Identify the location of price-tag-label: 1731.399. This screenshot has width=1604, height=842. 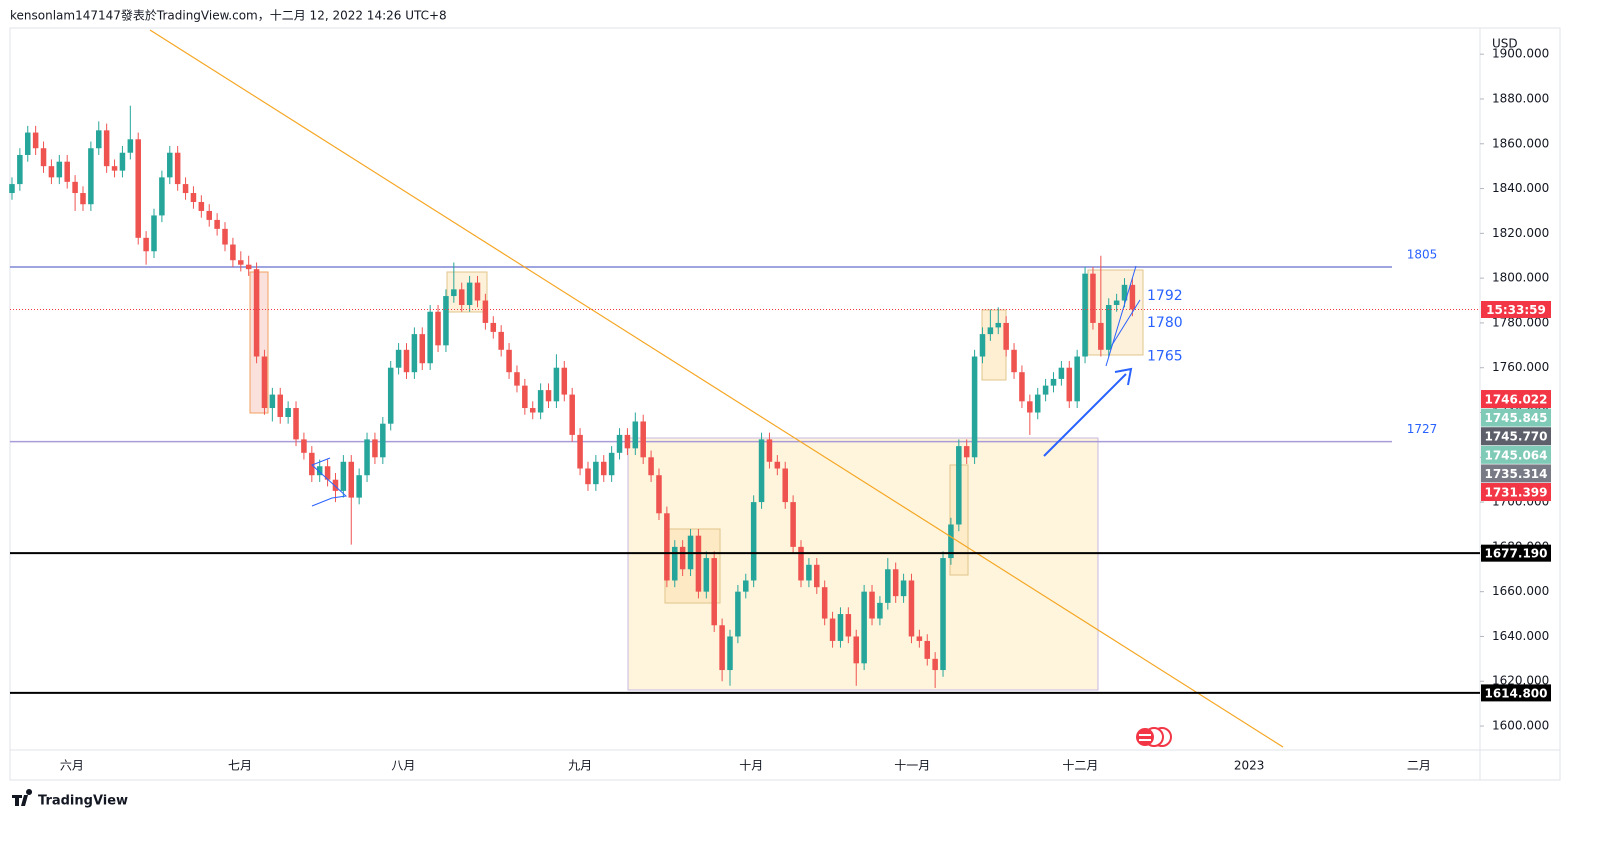
(1515, 493).